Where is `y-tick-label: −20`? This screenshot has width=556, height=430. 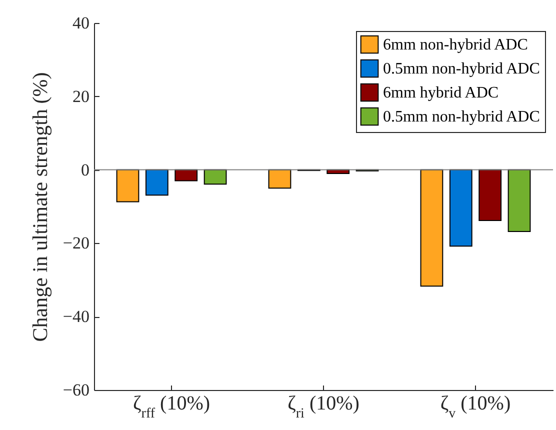
y-tick-label: −20 is located at coordinates (76, 243).